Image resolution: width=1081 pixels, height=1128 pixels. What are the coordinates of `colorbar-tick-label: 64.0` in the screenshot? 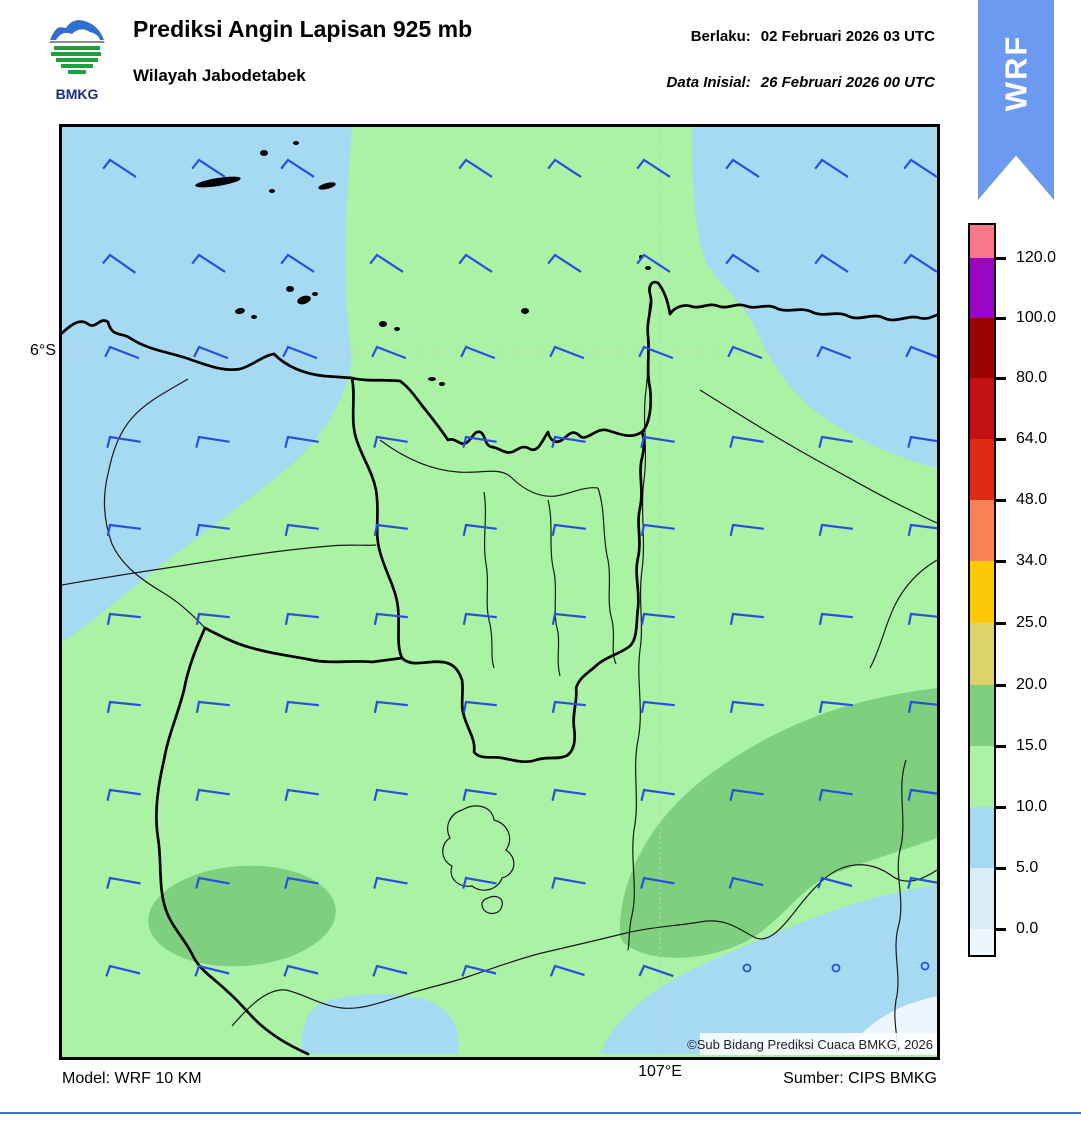 It's located at (1032, 438).